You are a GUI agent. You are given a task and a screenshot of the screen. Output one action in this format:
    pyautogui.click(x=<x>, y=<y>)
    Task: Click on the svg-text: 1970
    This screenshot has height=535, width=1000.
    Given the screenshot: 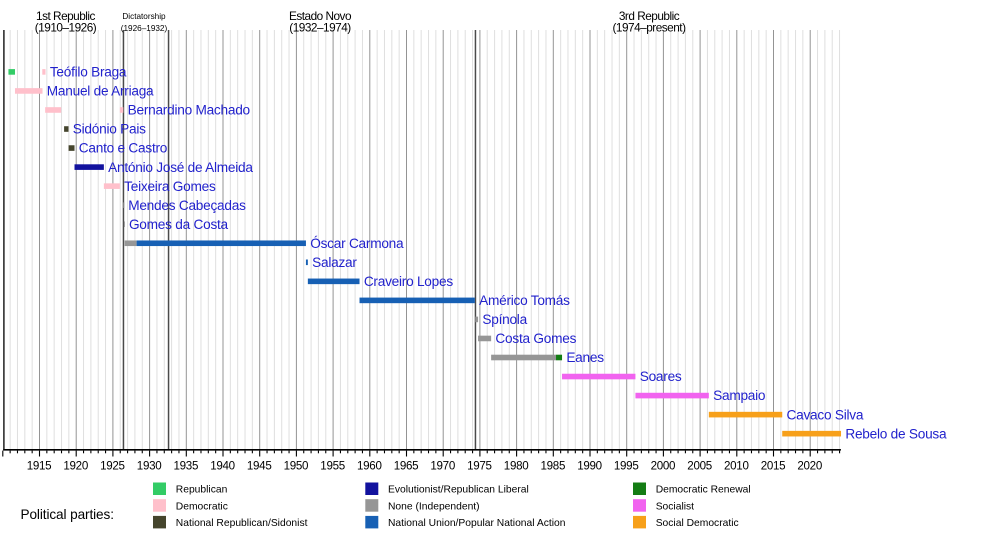 What is the action you would take?
    pyautogui.click(x=442, y=466)
    